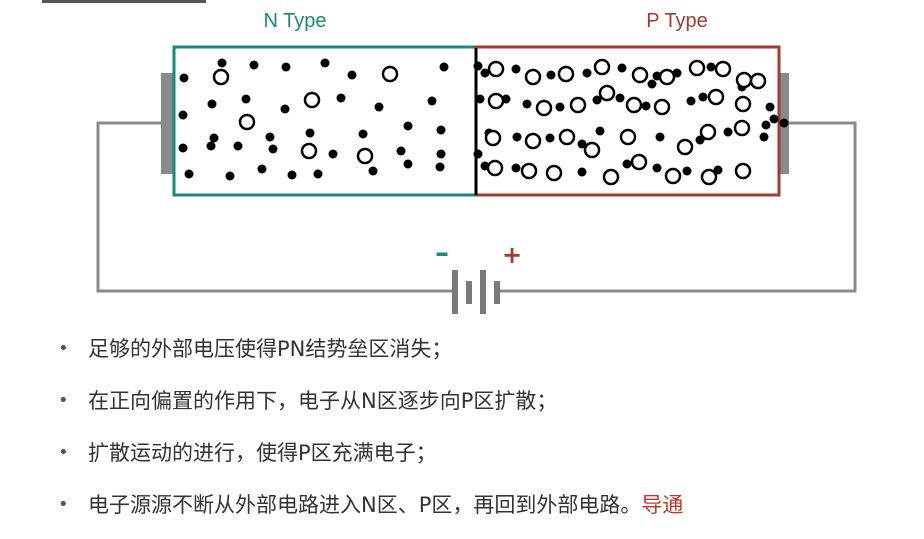 This screenshot has width=924, height=539. I want to click on bullet-item-3: • 扩散运动的进行，使得P区充满电子；, so click(370, 461).